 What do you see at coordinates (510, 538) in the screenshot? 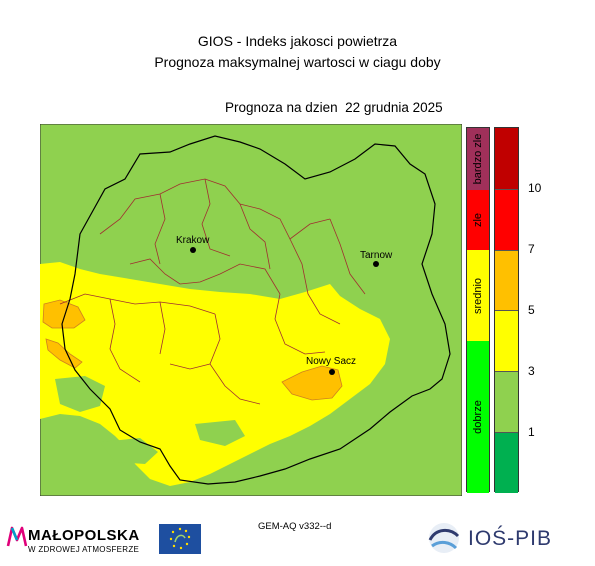
I see `ios-pib-name: IOŚ-PIB` at bounding box center [510, 538].